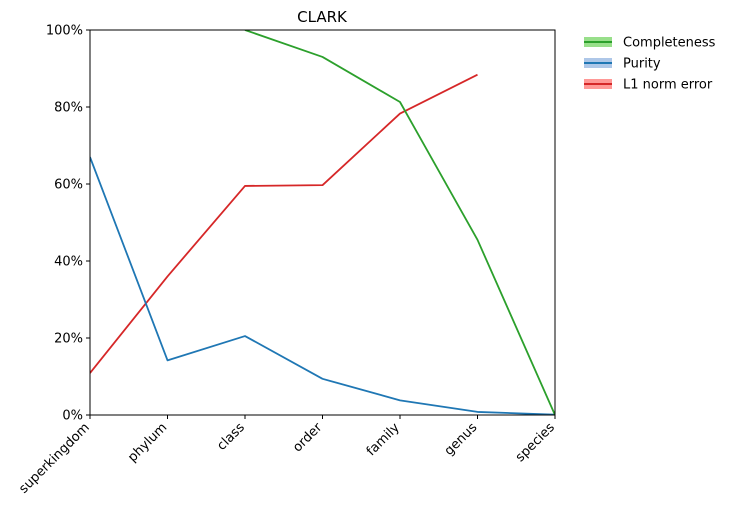  What do you see at coordinates (68, 339) in the screenshot?
I see `y-tick-label: 20%` at bounding box center [68, 339].